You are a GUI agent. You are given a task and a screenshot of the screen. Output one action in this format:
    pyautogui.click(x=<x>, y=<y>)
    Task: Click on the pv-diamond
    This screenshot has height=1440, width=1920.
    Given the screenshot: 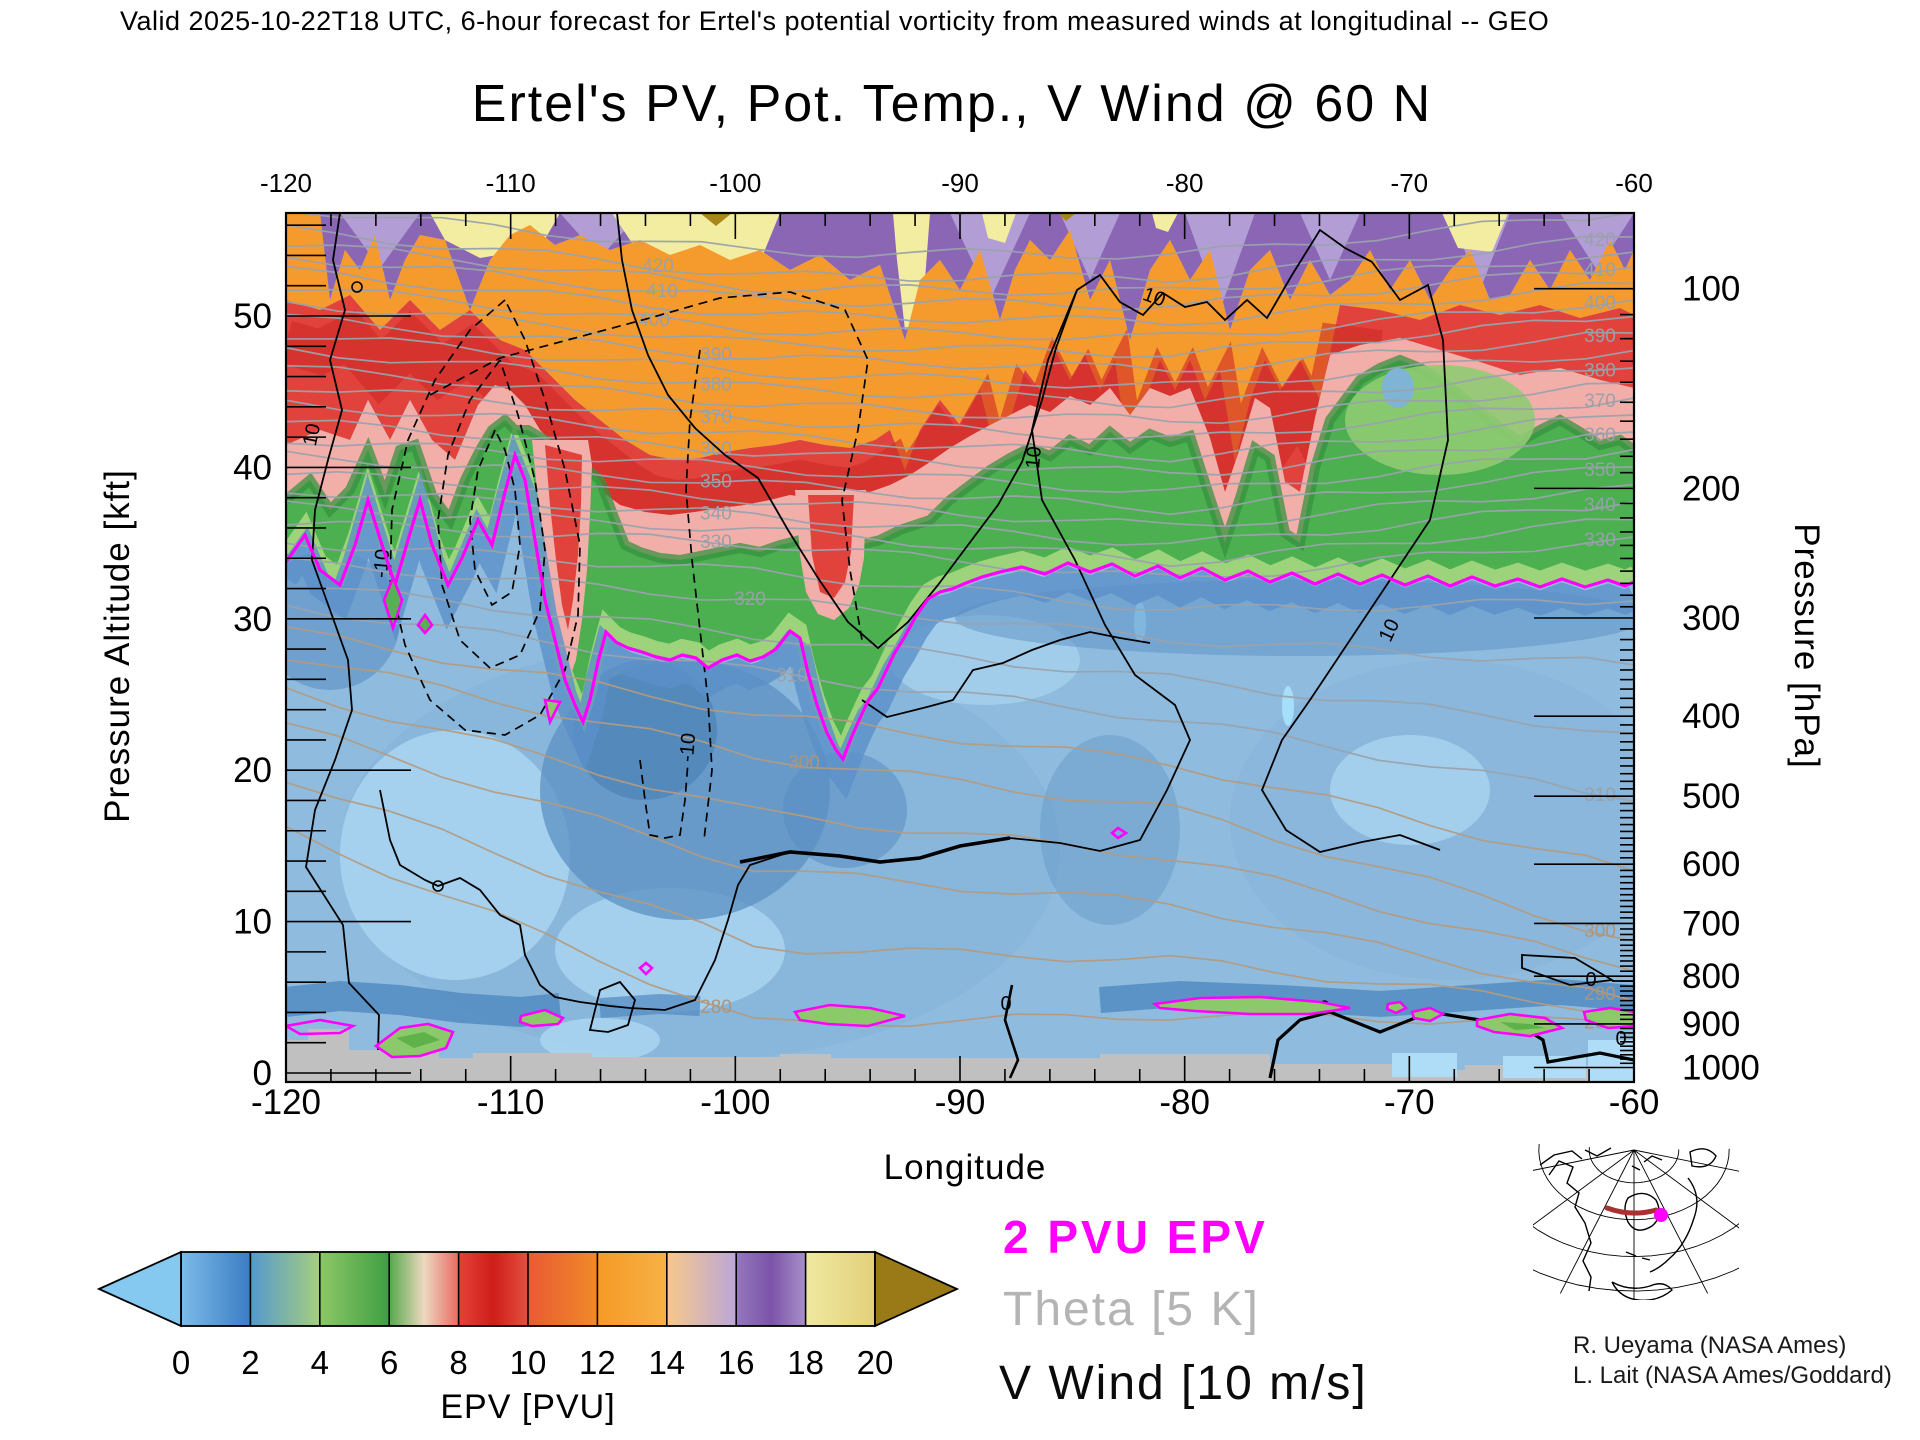 What is the action you would take?
    pyautogui.click(x=393, y=603)
    